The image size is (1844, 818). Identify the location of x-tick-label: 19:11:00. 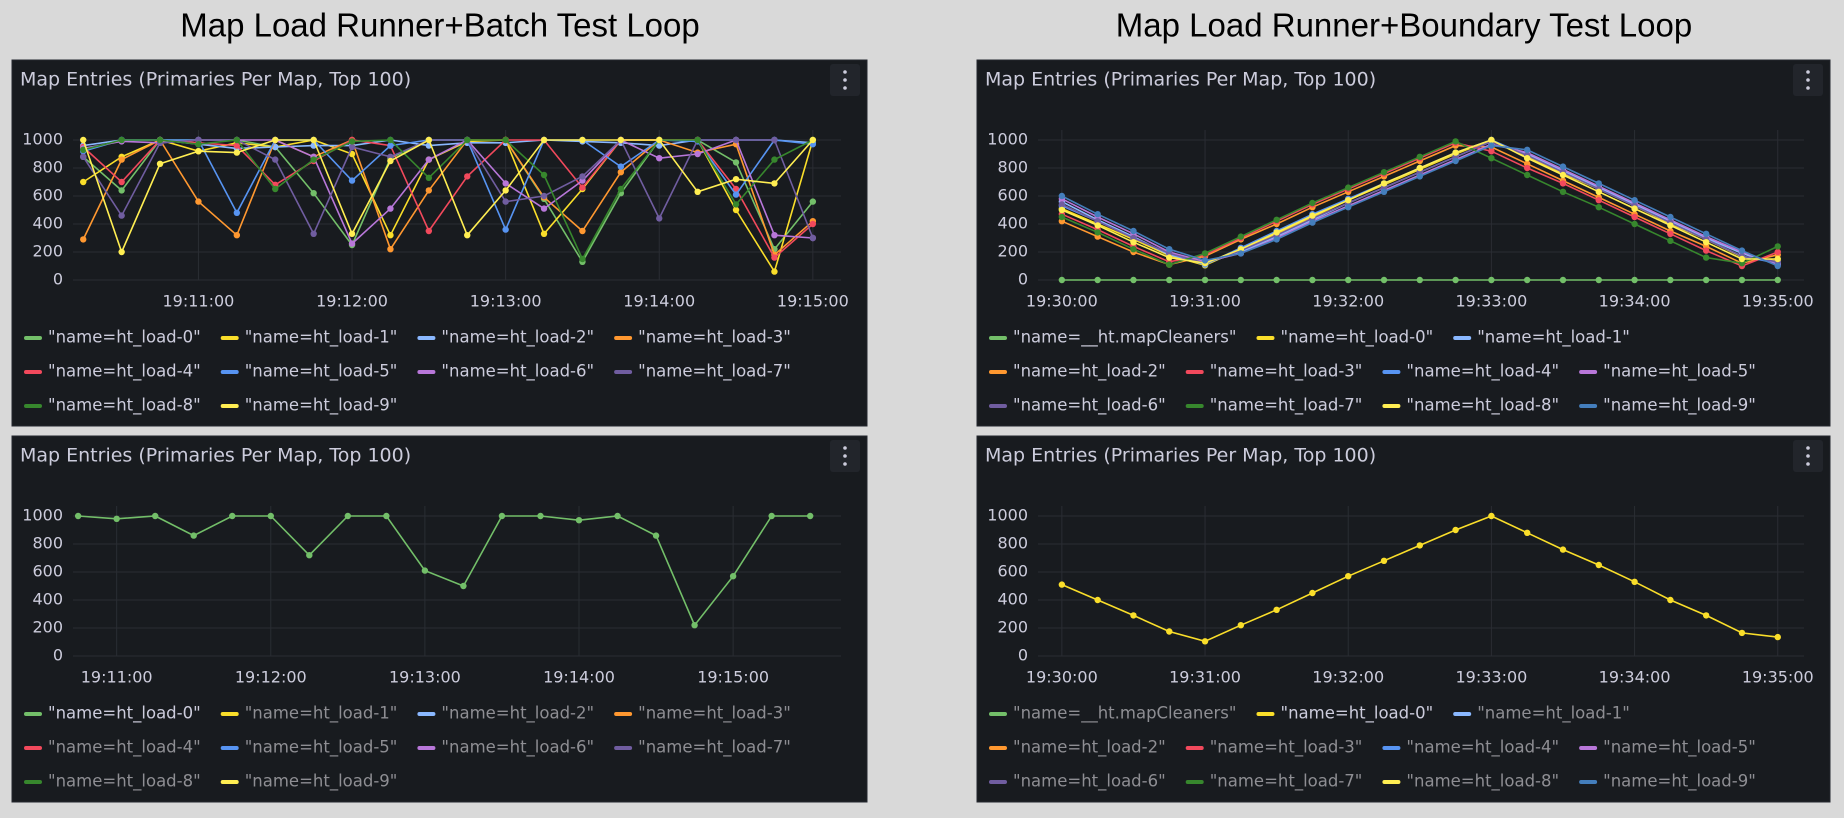
(117, 677).